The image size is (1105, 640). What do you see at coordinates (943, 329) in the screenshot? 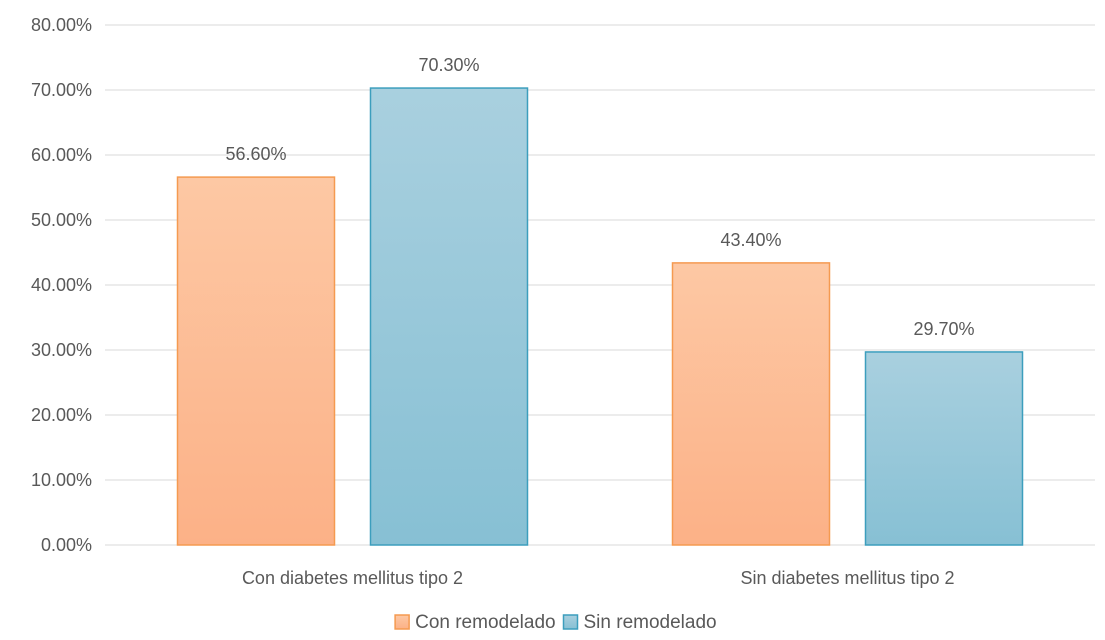
I see `data-label: 29.70%` at bounding box center [943, 329].